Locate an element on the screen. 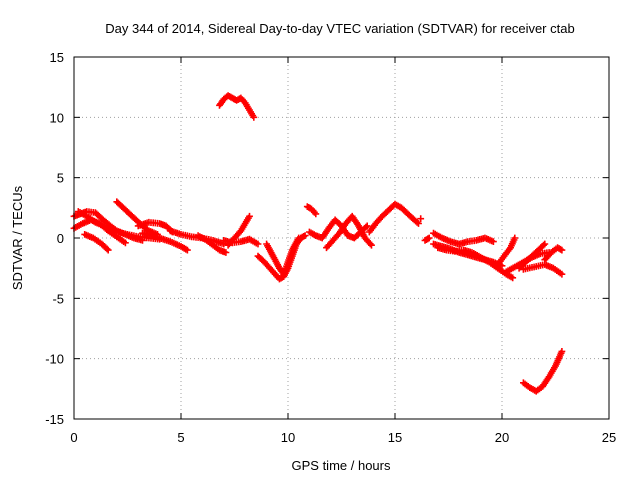 This screenshot has width=640, height=480. x-tick-label: 0 is located at coordinates (73, 437).